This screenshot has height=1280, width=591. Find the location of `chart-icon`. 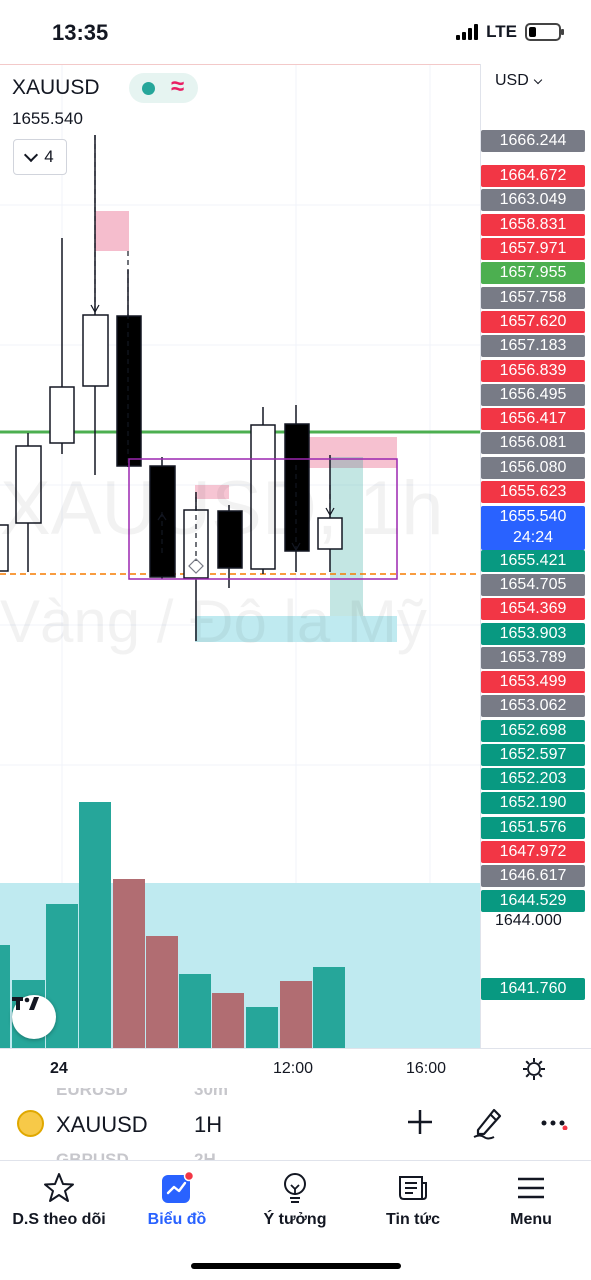

chart-icon is located at coordinates (178, 1187).